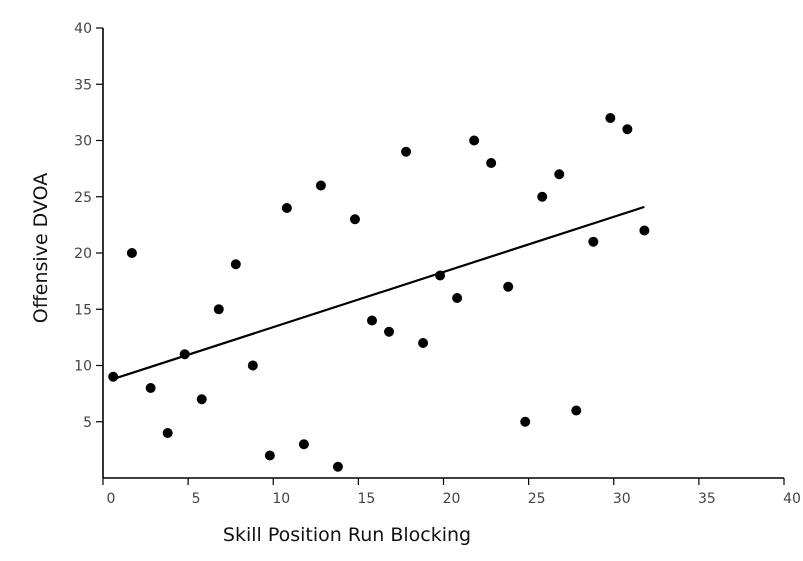  I want to click on x-tick-label: 15, so click(366, 499).